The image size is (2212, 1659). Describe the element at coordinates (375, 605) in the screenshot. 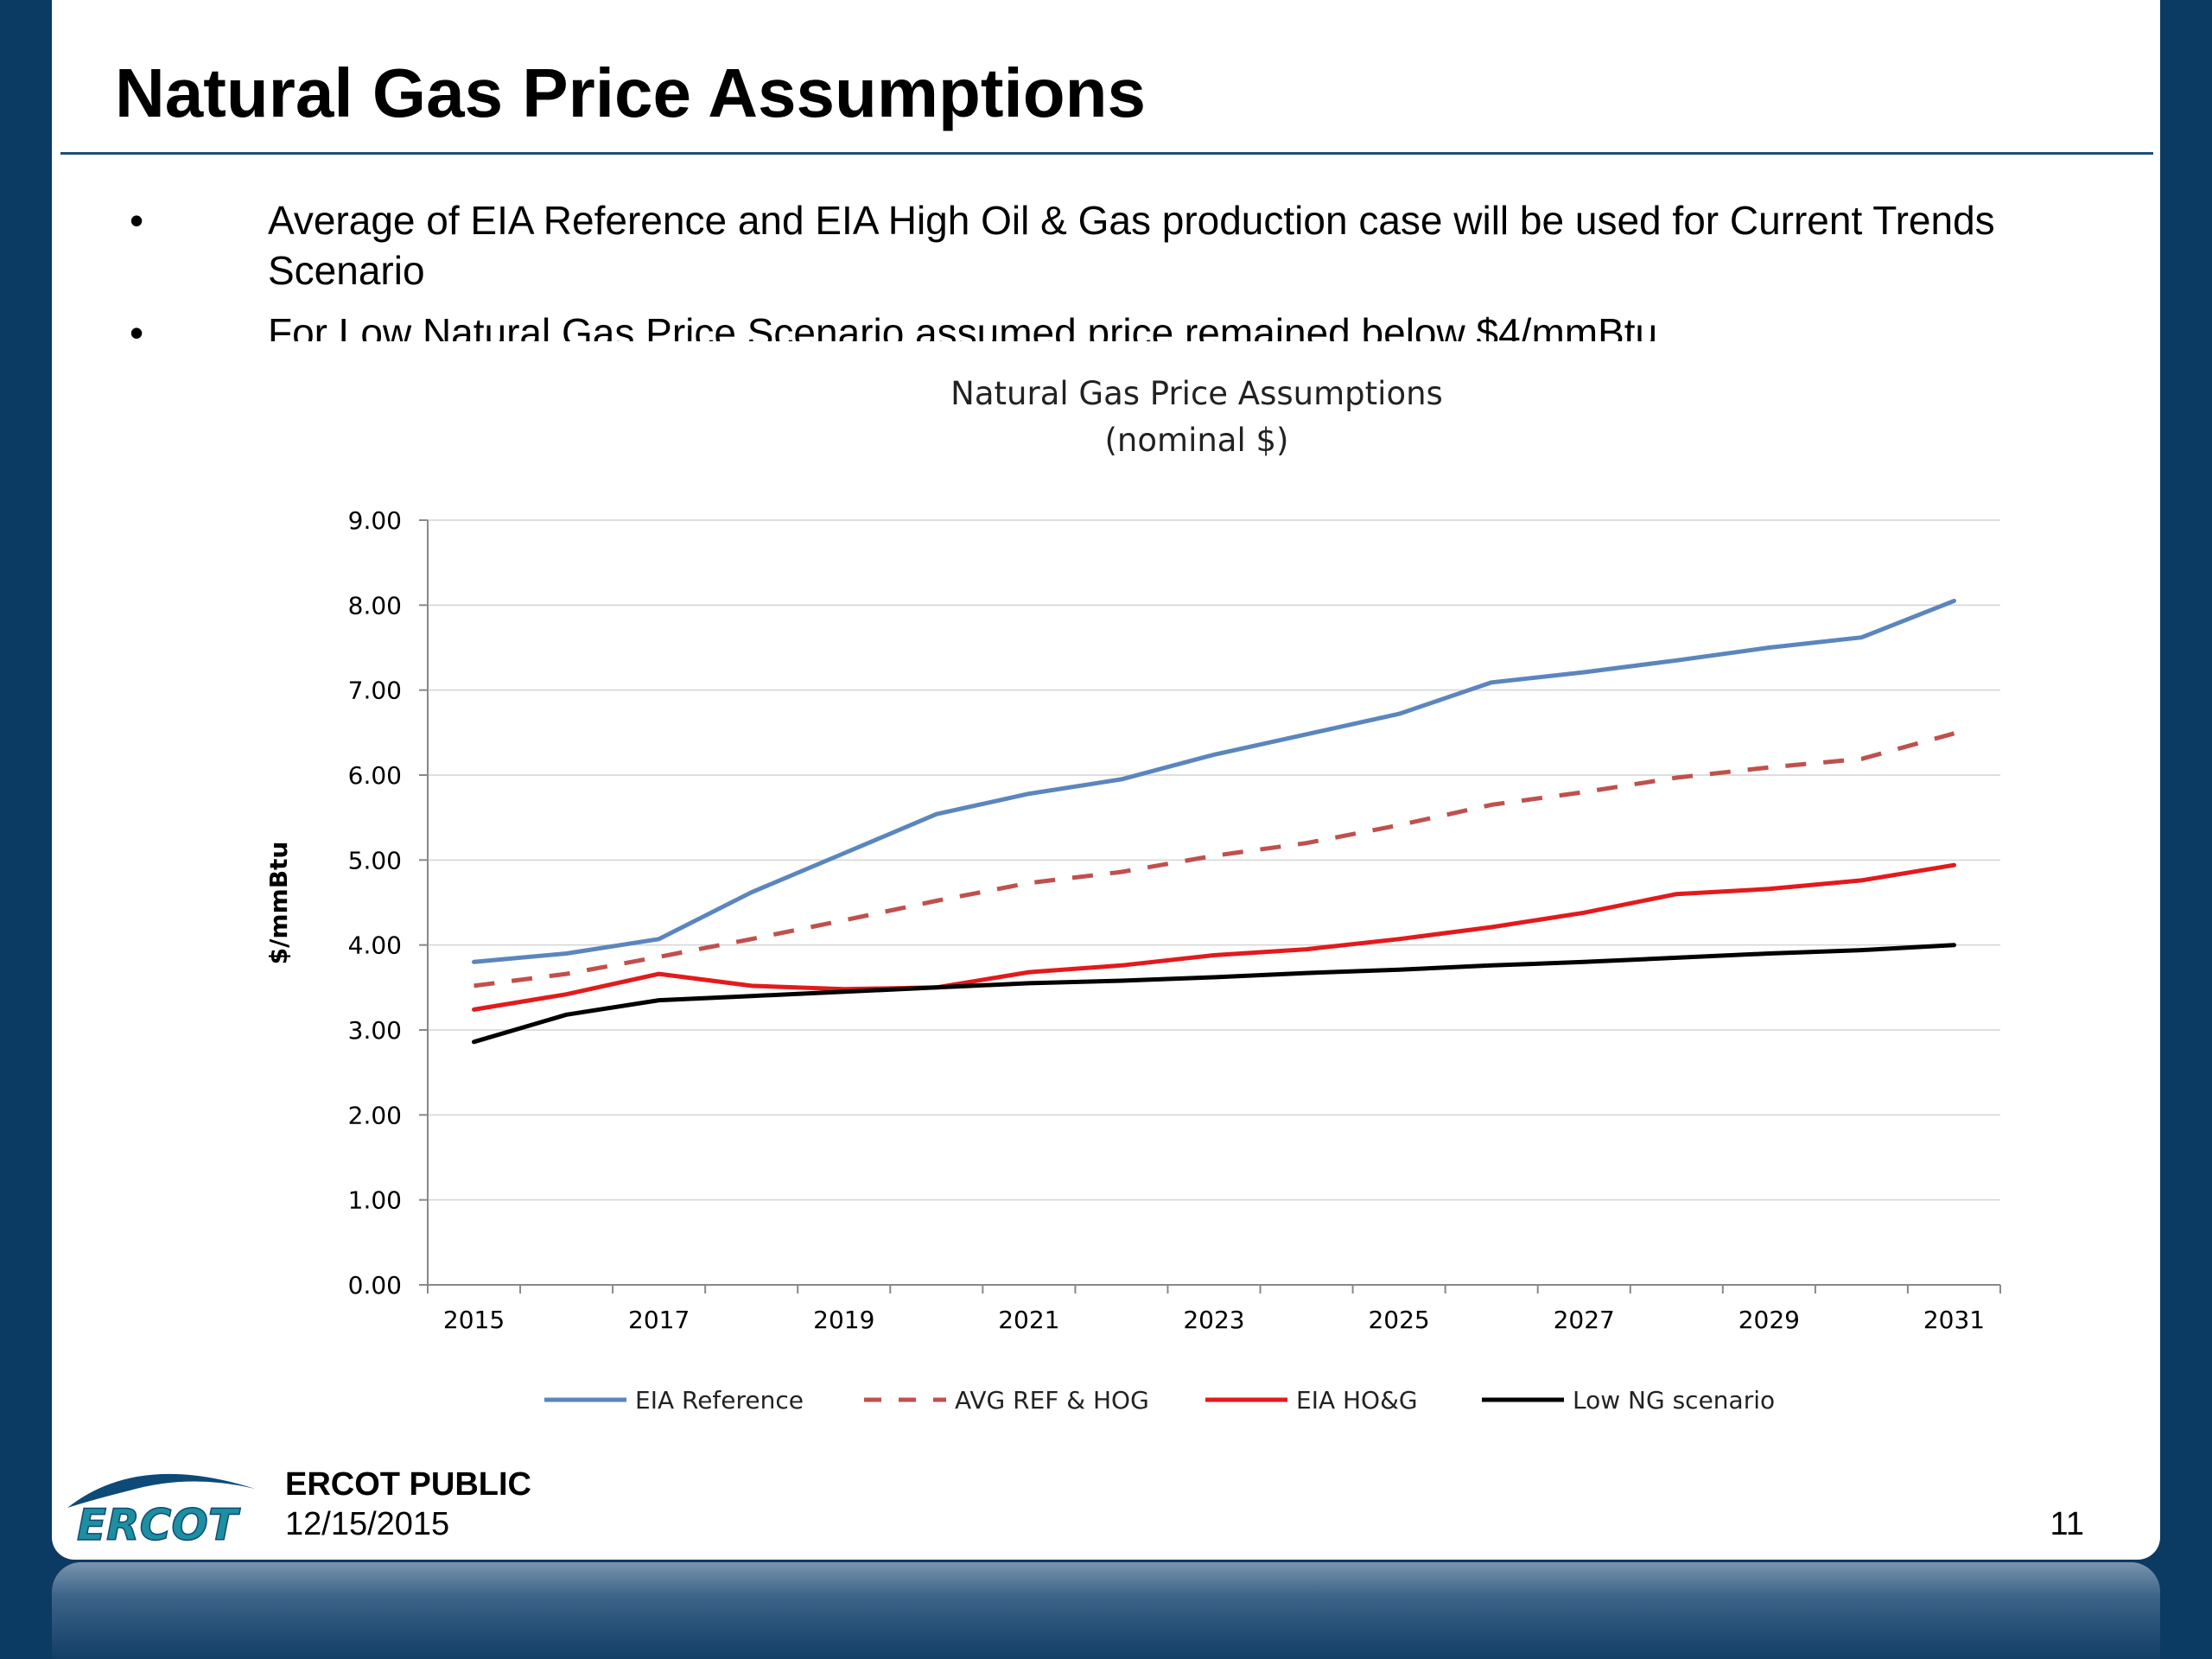

I see `y-tick-label: 8.00` at that location.